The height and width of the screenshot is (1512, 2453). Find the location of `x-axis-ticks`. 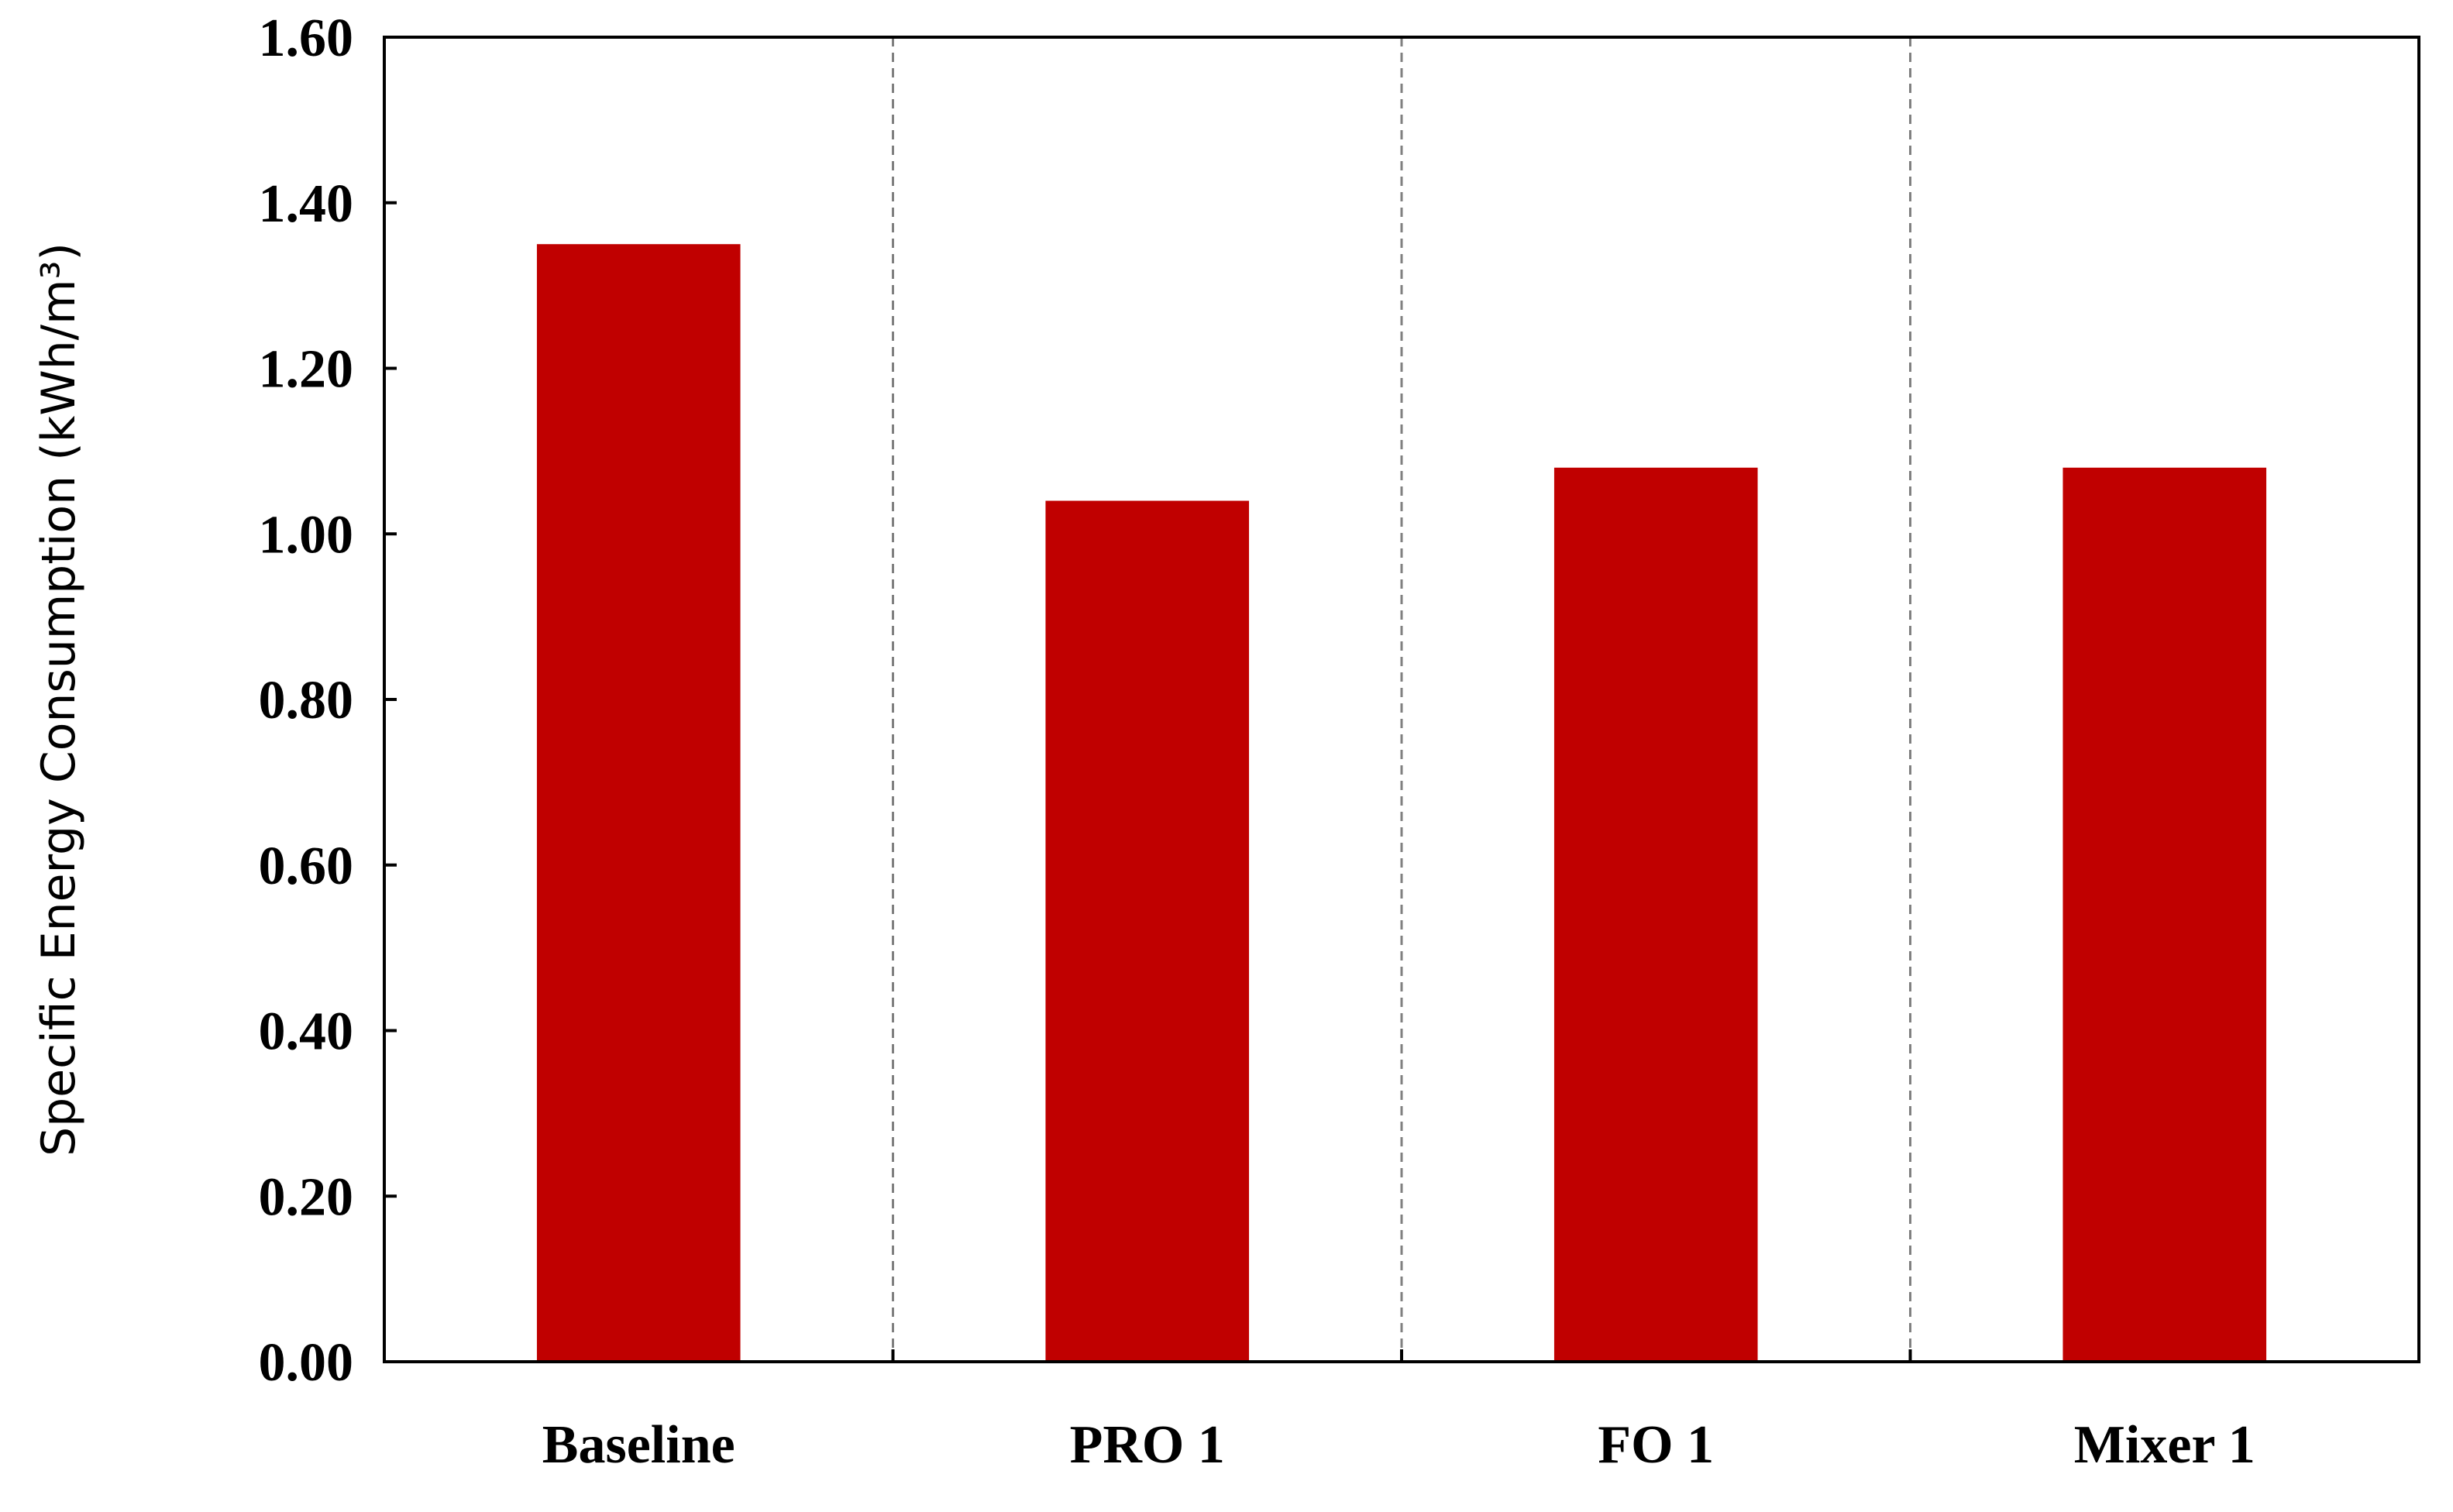

x-axis-ticks is located at coordinates (1402, 1355).